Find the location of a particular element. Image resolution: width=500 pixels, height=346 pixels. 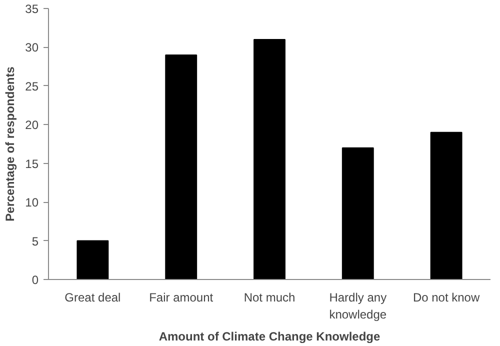

x-tick-label: Hardly any knowledge is located at coordinates (358, 306).